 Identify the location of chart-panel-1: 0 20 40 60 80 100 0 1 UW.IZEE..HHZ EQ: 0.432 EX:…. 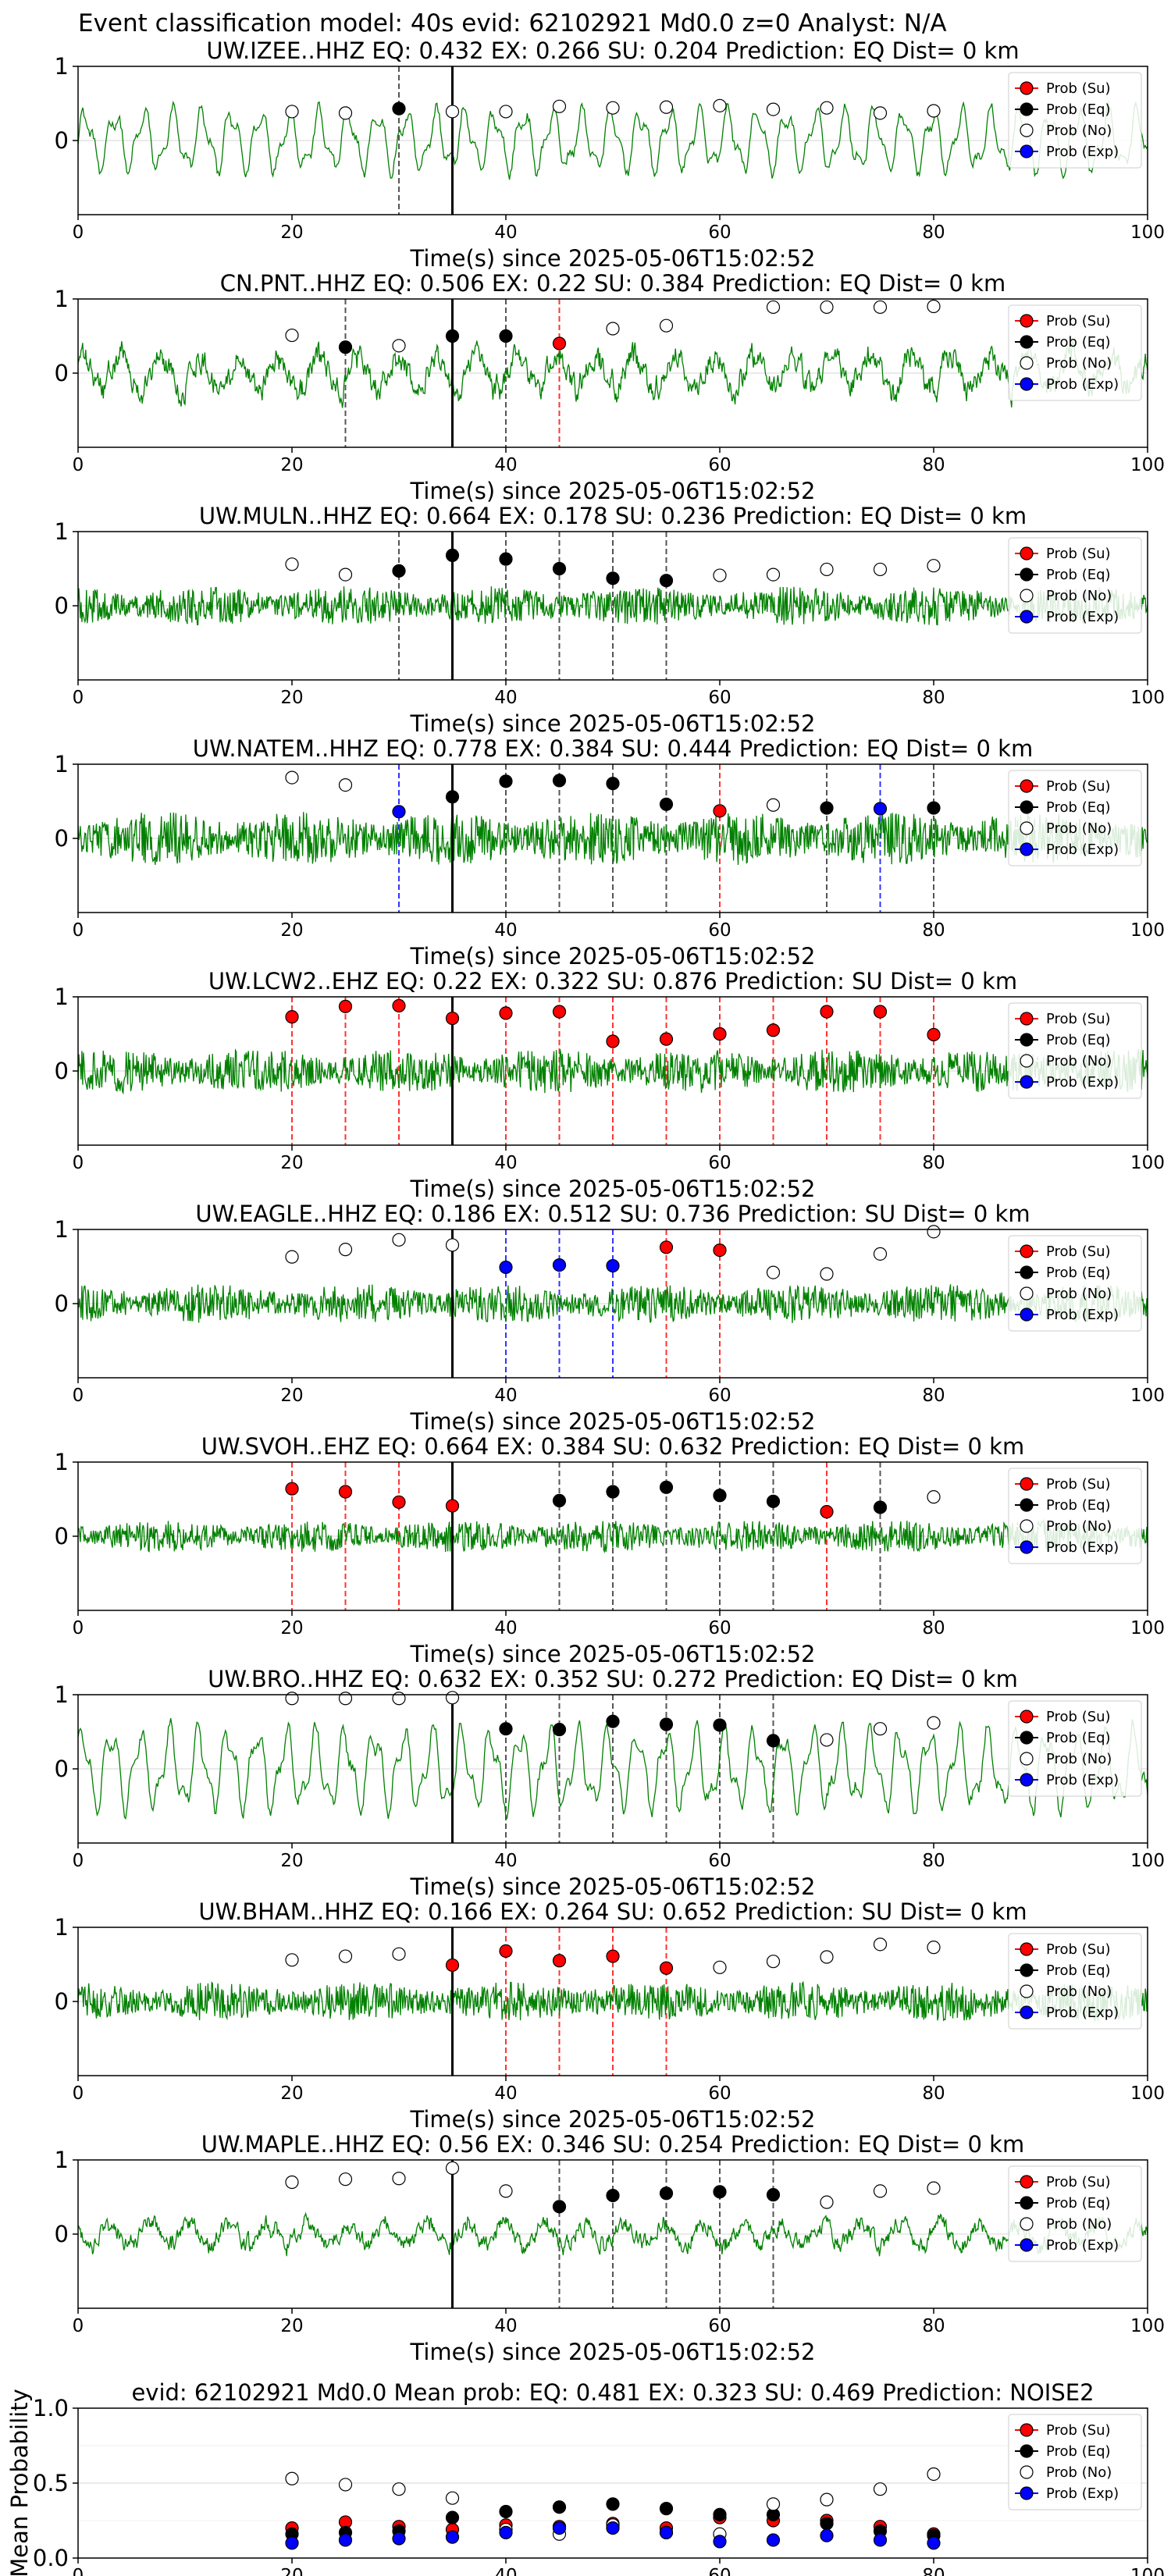
(610, 154).